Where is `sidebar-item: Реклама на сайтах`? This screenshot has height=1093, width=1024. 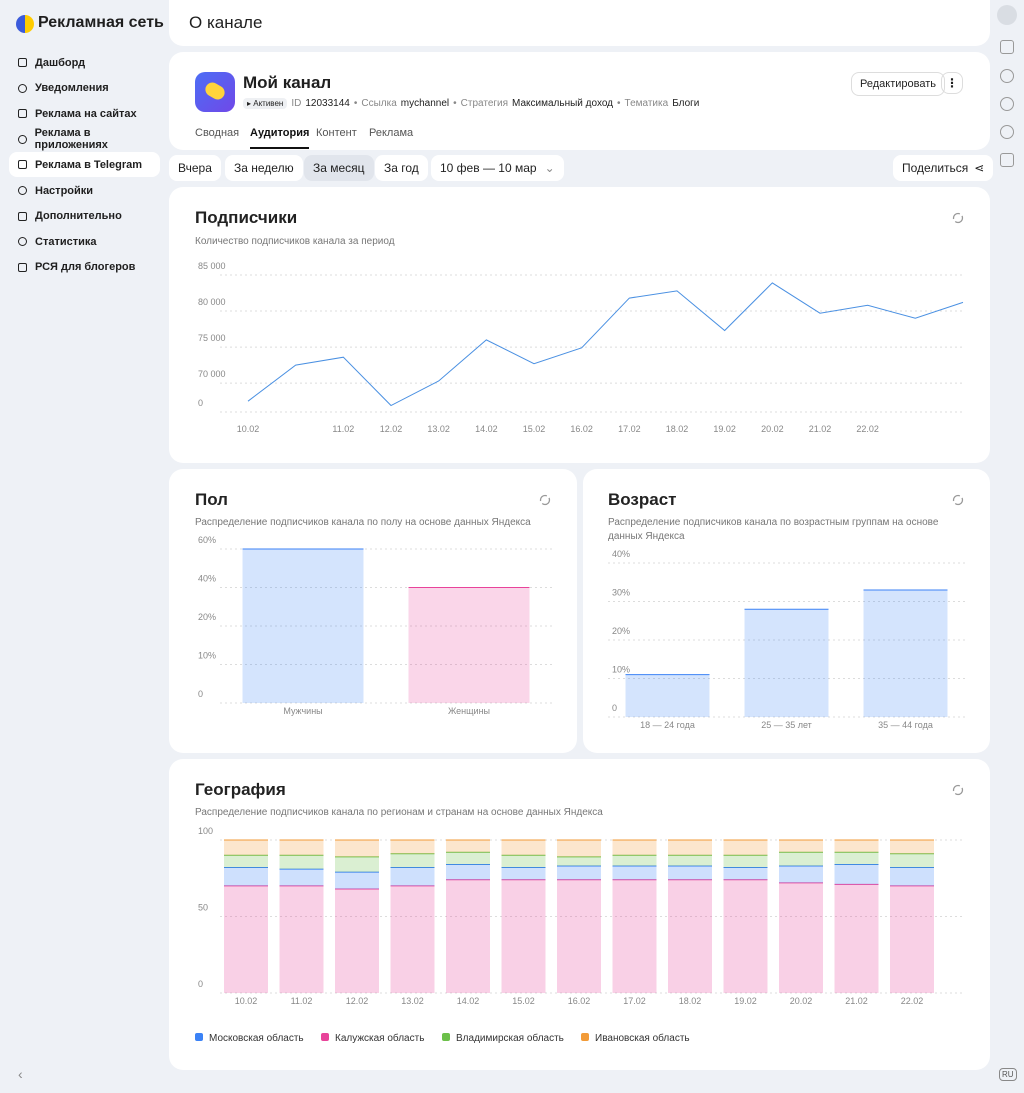
sidebar-item: Реклама на сайтах is located at coordinates (84, 113).